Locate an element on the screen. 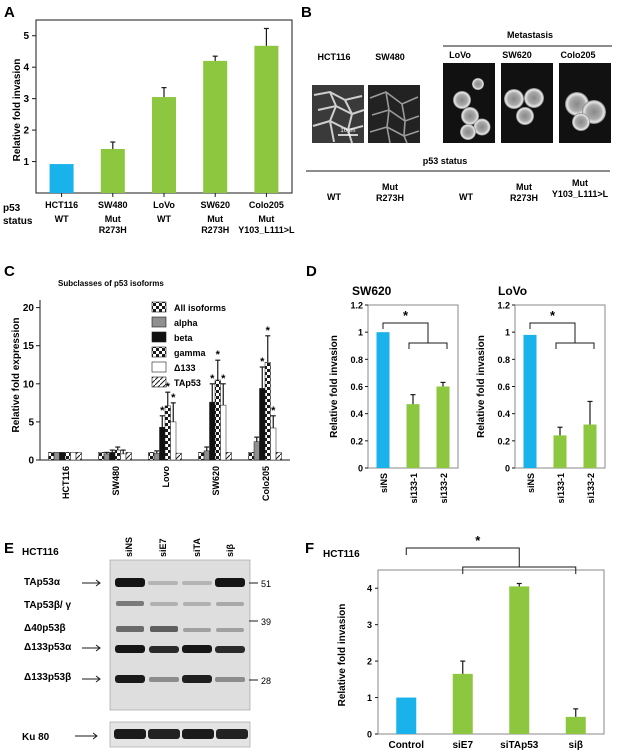 This screenshot has width=617, height=755. panel-f-axes: 0 1 2 3 4 Control siE7 siTAp53 siβ * is located at coordinates (486, 642).